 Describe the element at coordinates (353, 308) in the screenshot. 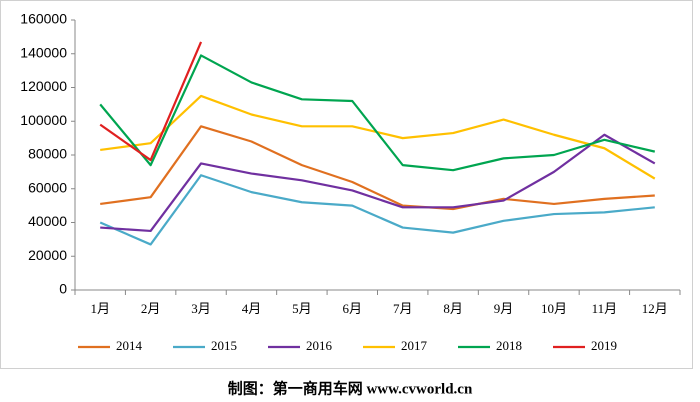

I see `x-tick-label: 6月` at that location.